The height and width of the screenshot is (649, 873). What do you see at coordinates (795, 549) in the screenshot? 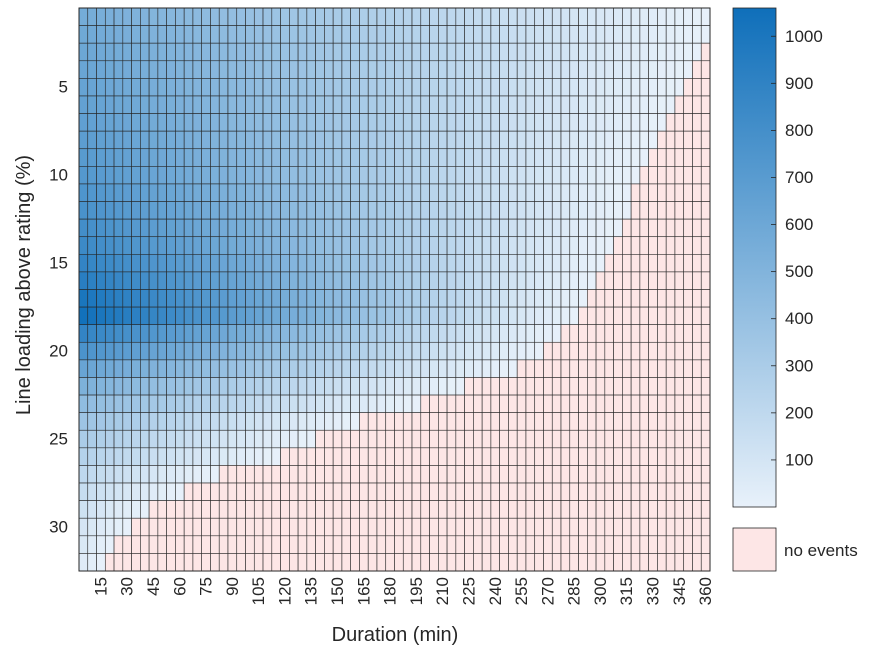
I see `no-events-legend: no events` at bounding box center [795, 549].